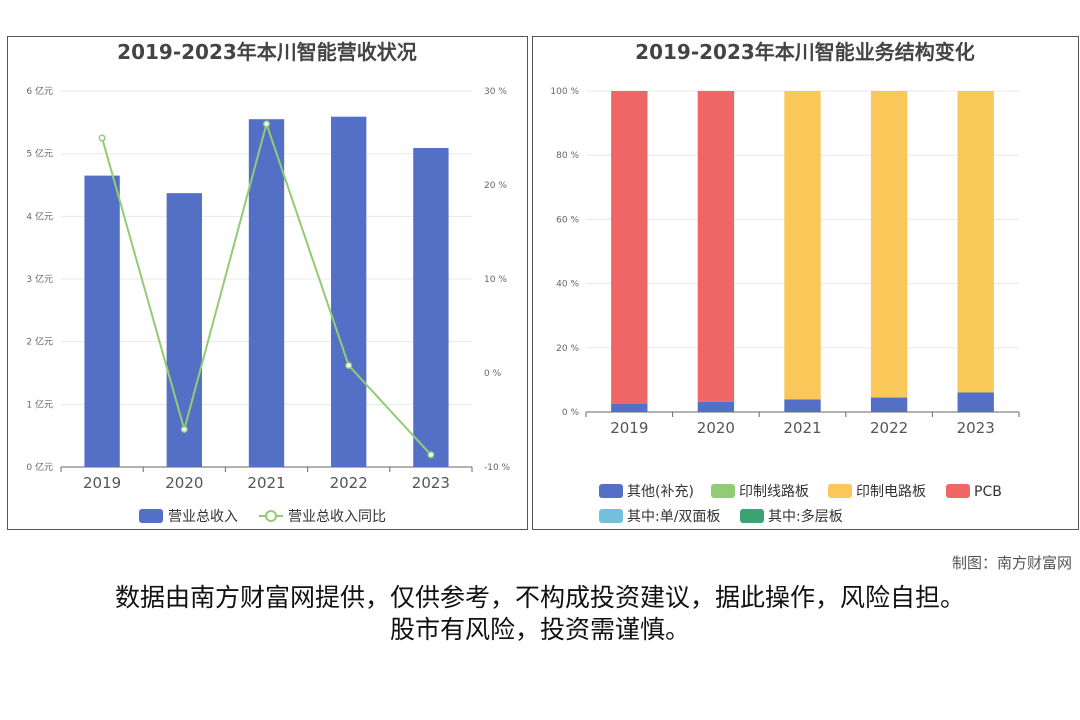 Image resolution: width=1080 pixels, height=720 pixels. I want to click on chart-credit: 制图：南方财富网, so click(1011, 563).